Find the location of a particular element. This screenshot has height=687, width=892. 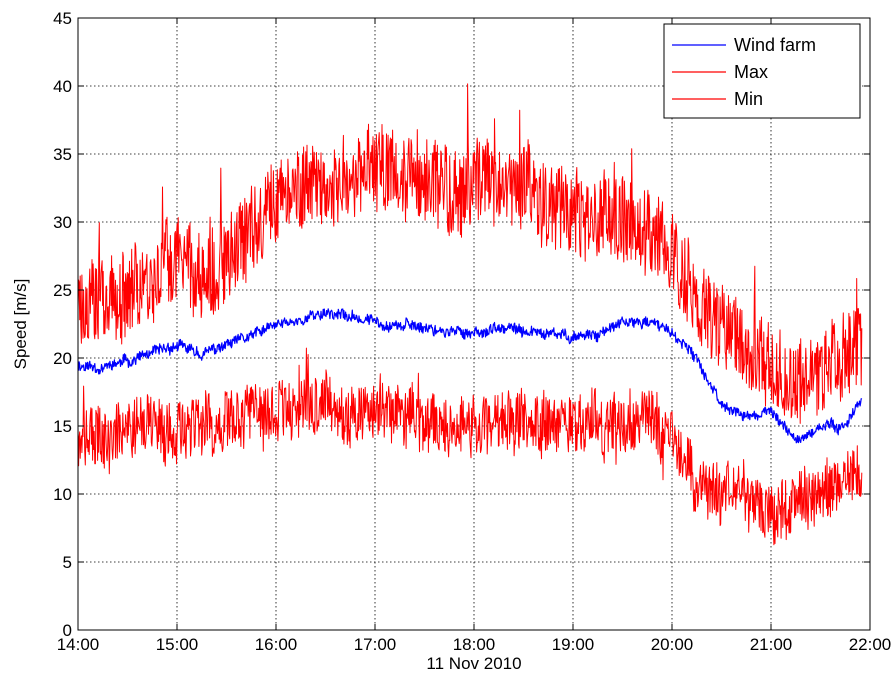

x-tick-label: 20:00 is located at coordinates (672, 644).